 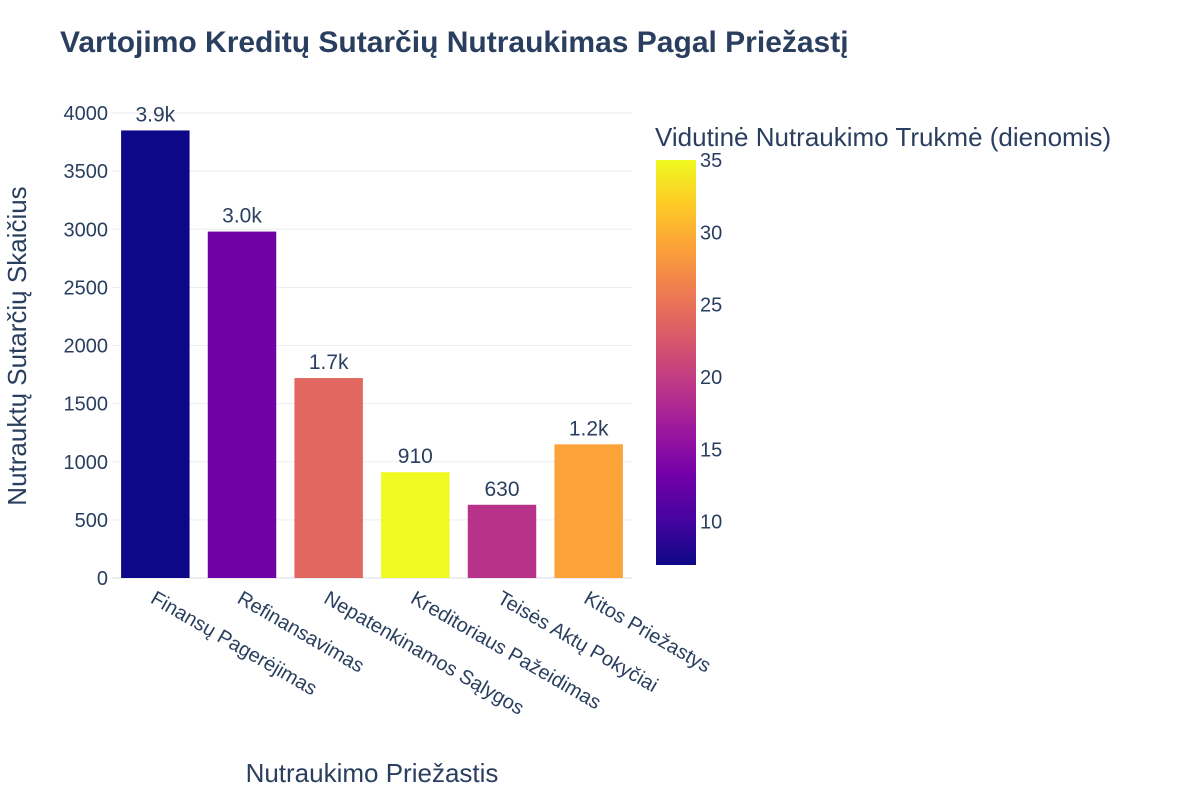 What do you see at coordinates (86, 288) in the screenshot?
I see `y-tick-label: 2500` at bounding box center [86, 288].